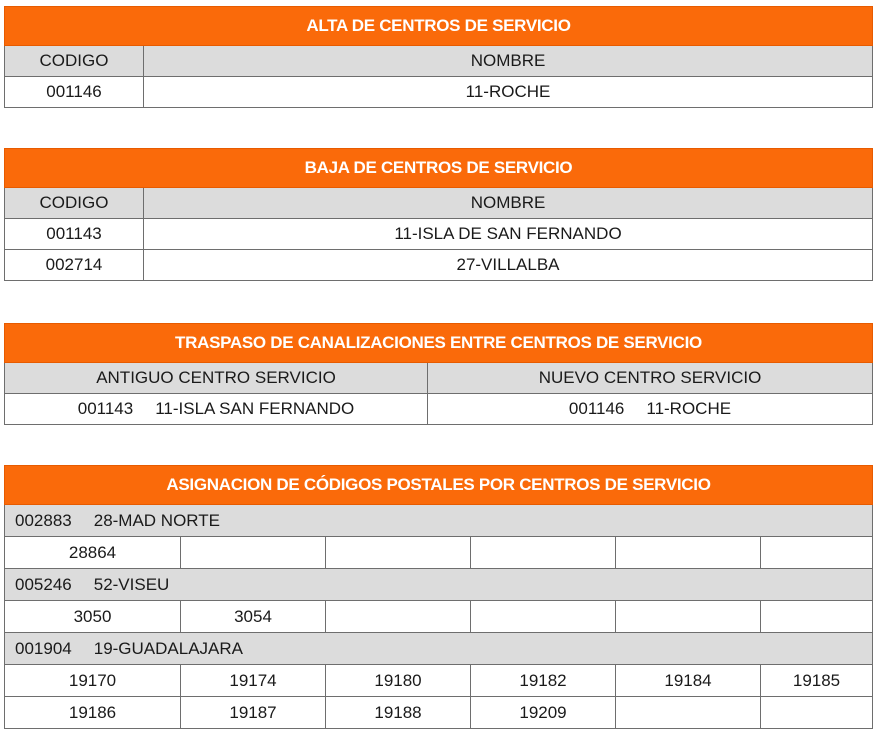 Image resolution: width=881 pixels, height=743 pixels. Describe the element at coordinates (92, 552) in the screenshot. I see `postal-code-cell: 28864` at that location.